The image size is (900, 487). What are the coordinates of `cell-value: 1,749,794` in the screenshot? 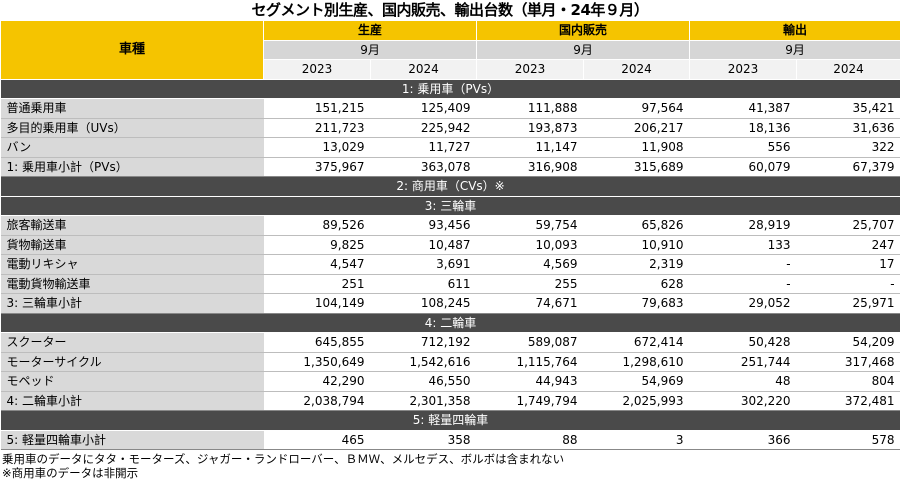 It's located at (530, 401).